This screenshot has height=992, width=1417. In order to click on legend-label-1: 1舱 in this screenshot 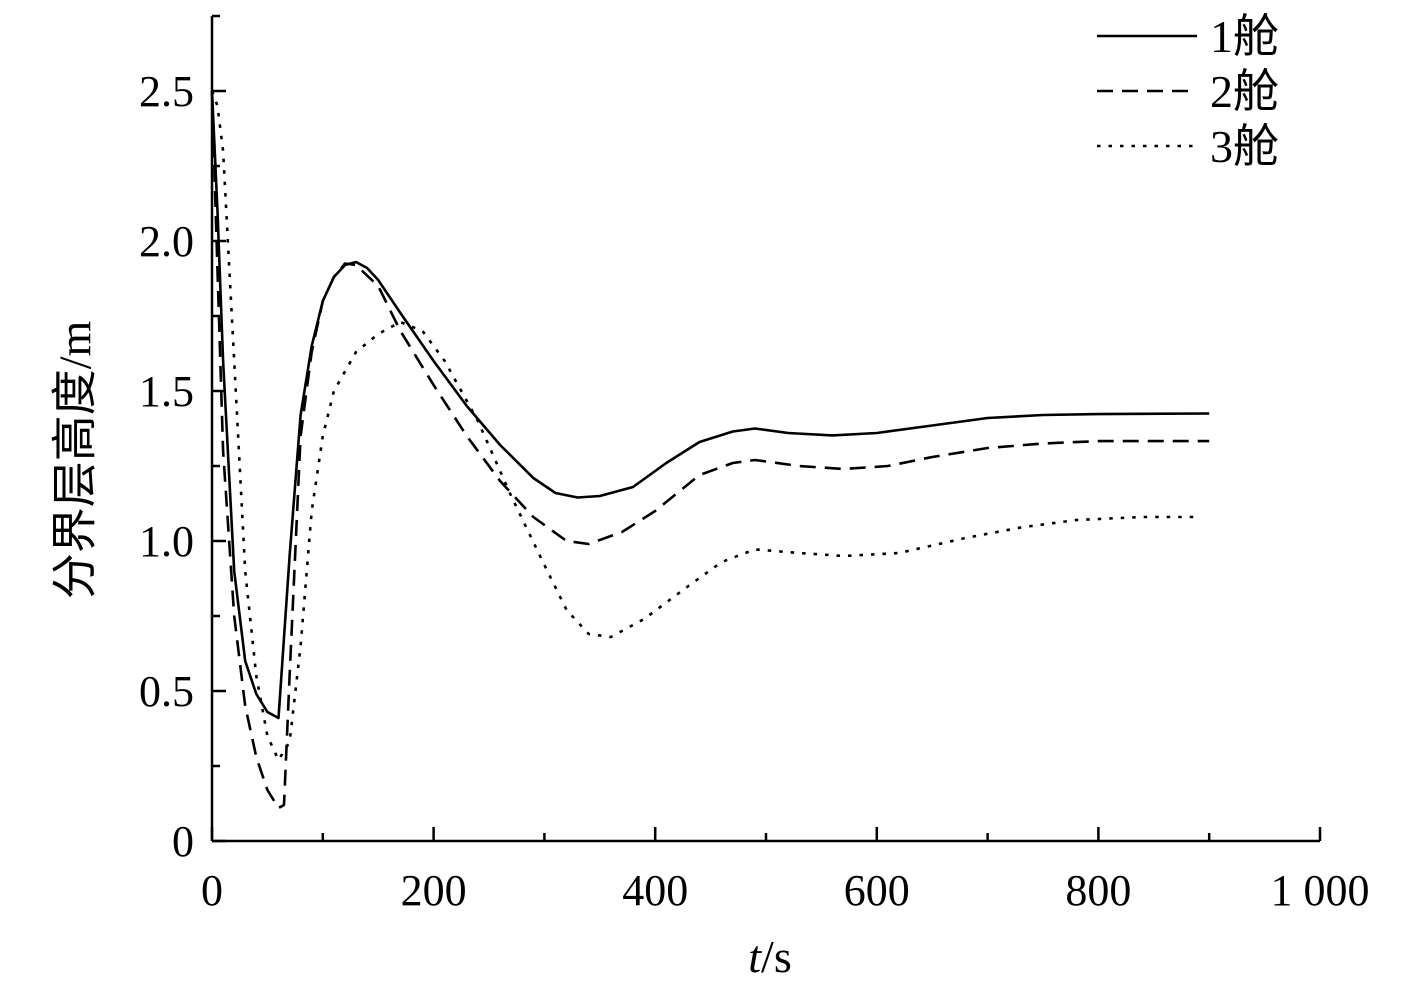, I will do `click(1244, 36)`.